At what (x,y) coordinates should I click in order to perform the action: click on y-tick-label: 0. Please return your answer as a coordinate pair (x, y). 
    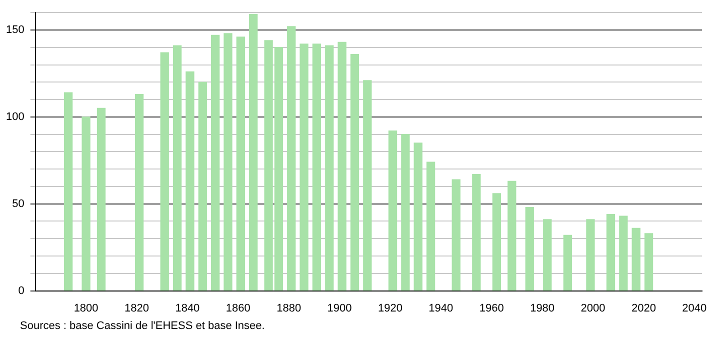
    Looking at the image, I should click on (21, 290).